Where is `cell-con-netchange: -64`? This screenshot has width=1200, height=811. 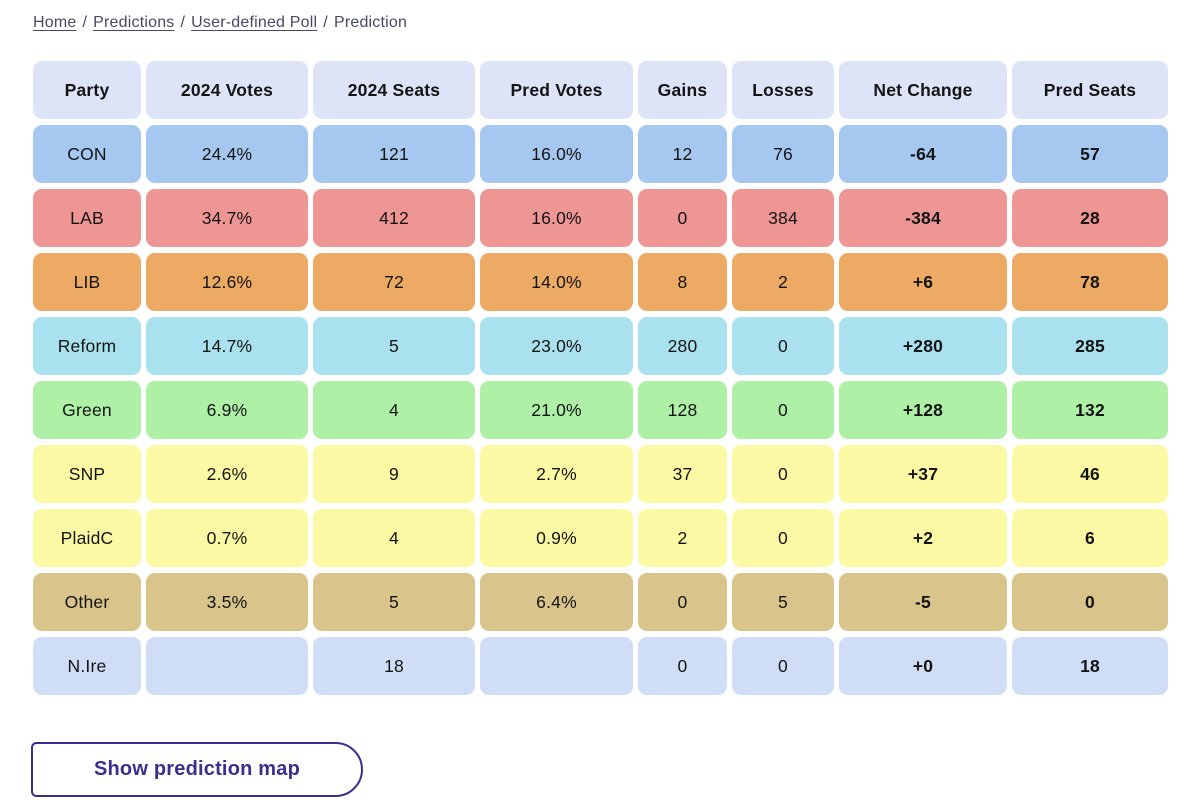 cell-con-netchange: -64 is located at coordinates (923, 154).